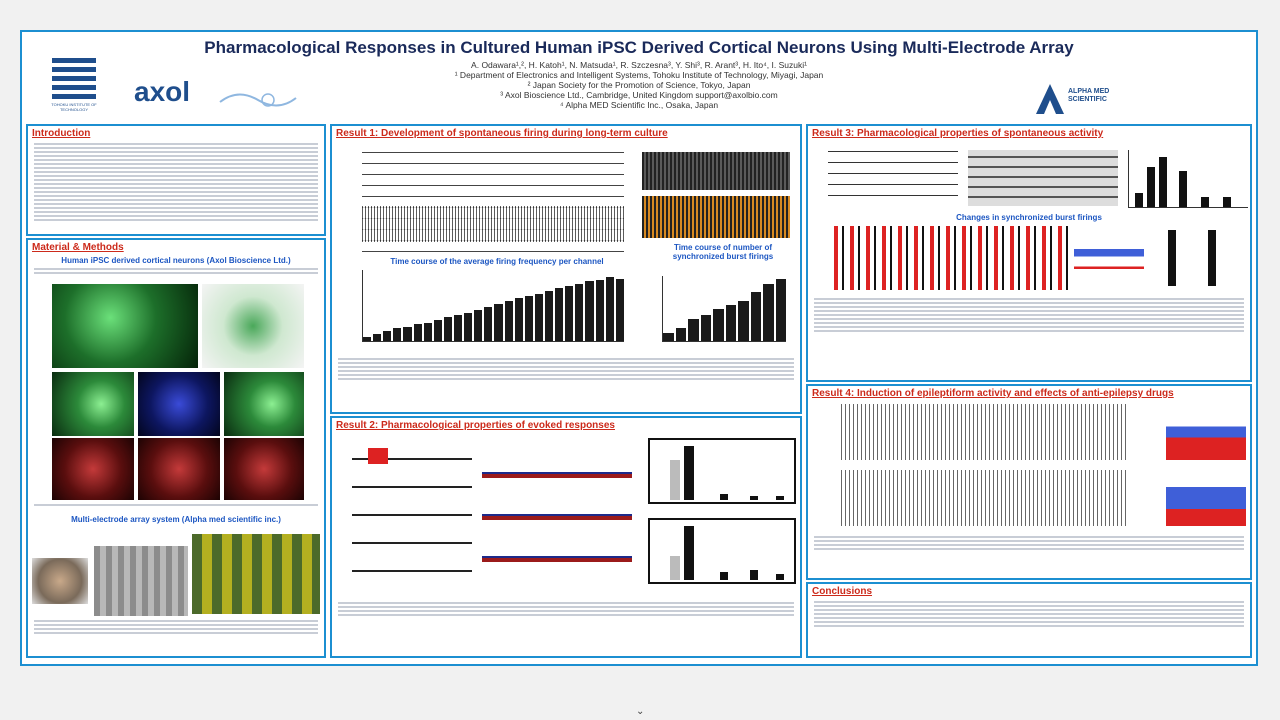 Image resolution: width=1280 pixels, height=720 pixels. What do you see at coordinates (722, 471) in the screenshot?
I see `evoked-bar-chart-a` at bounding box center [722, 471].